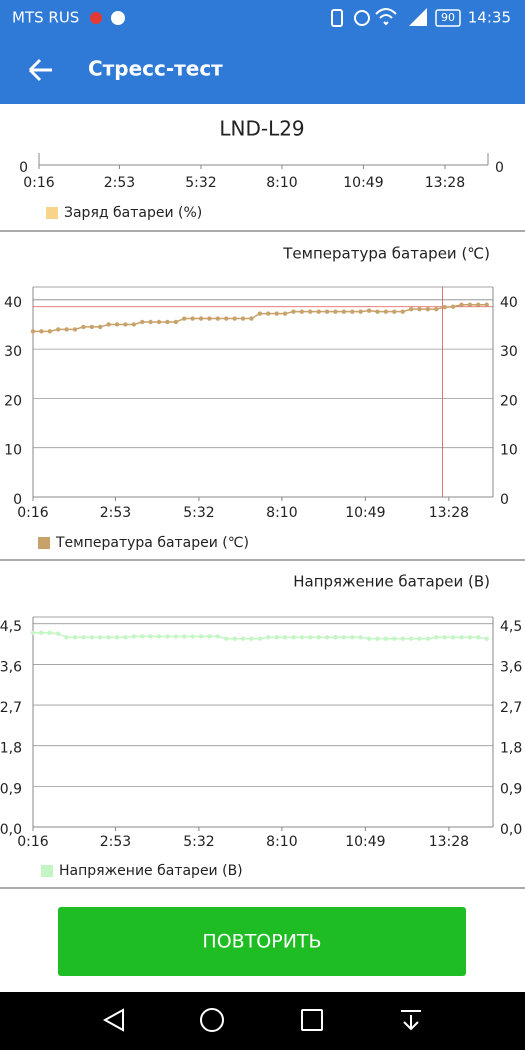 Image resolution: width=525 pixels, height=1050 pixels. I want to click on y-tick-label: 0,0, so click(11, 830).